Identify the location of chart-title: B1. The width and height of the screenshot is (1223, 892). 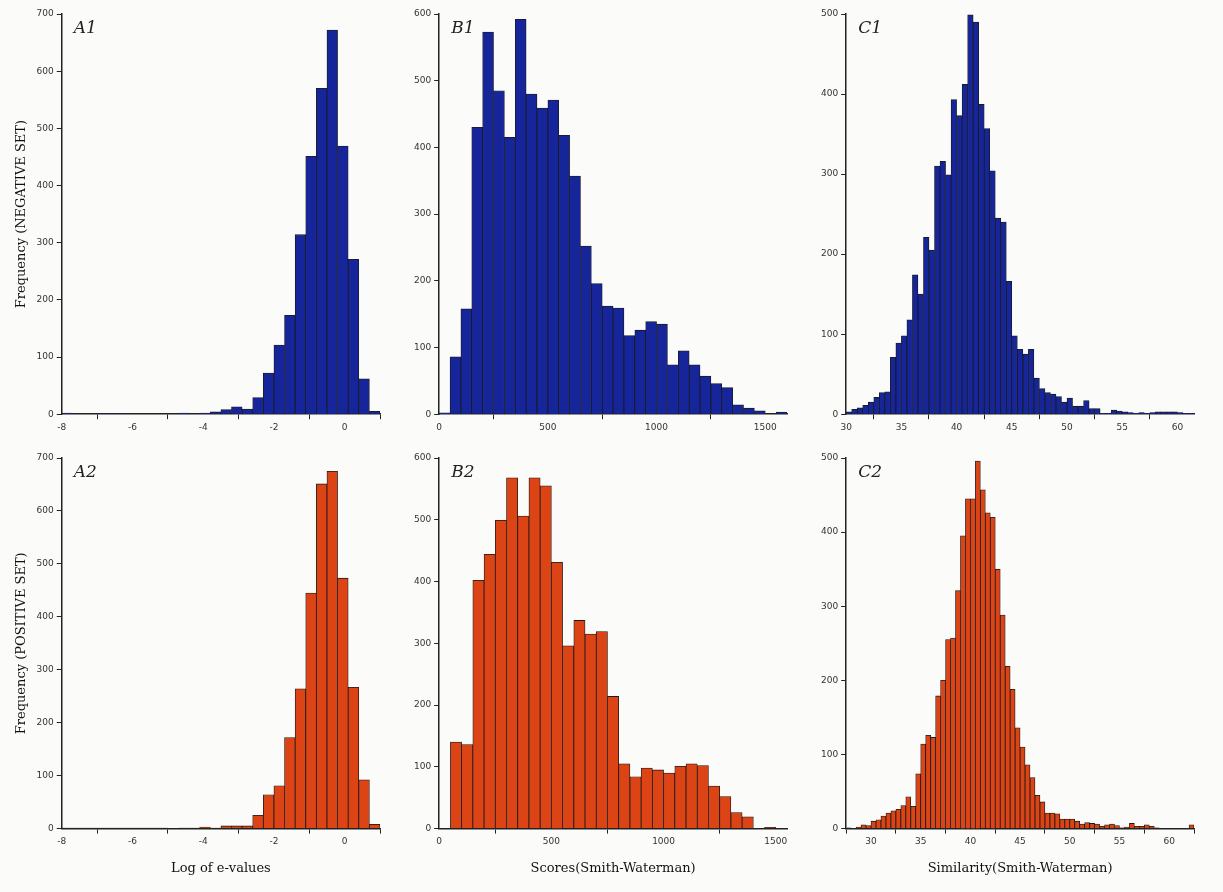
(462, 26).